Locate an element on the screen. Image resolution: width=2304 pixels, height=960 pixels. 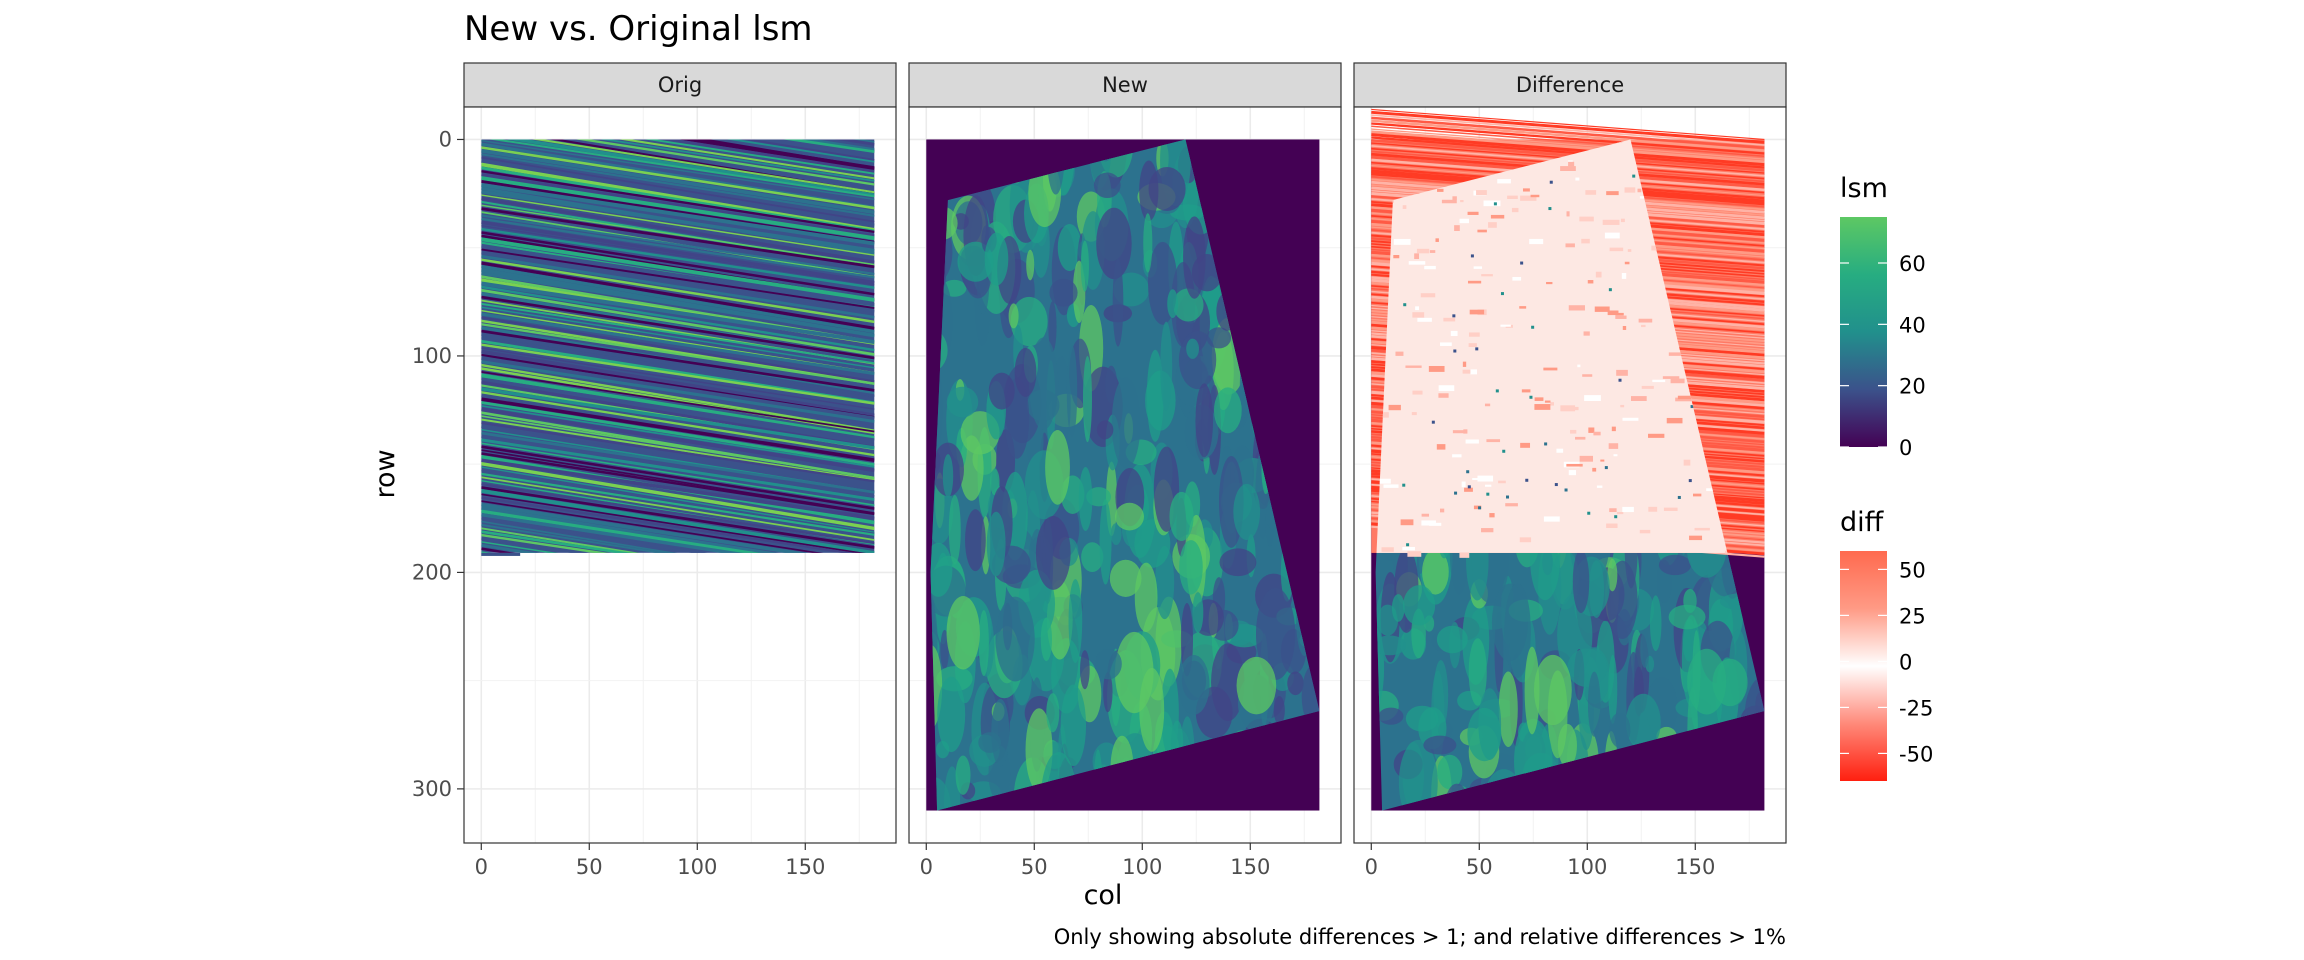
x-axis-title: col is located at coordinates (1103, 895).